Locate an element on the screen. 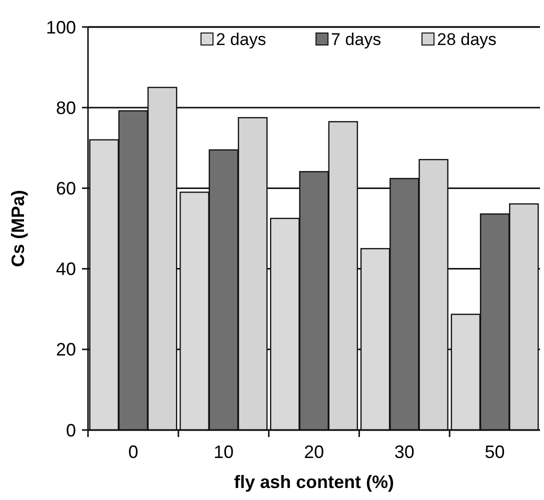 This screenshot has height=500, width=544. x-tick-label: 50 is located at coordinates (494, 452).